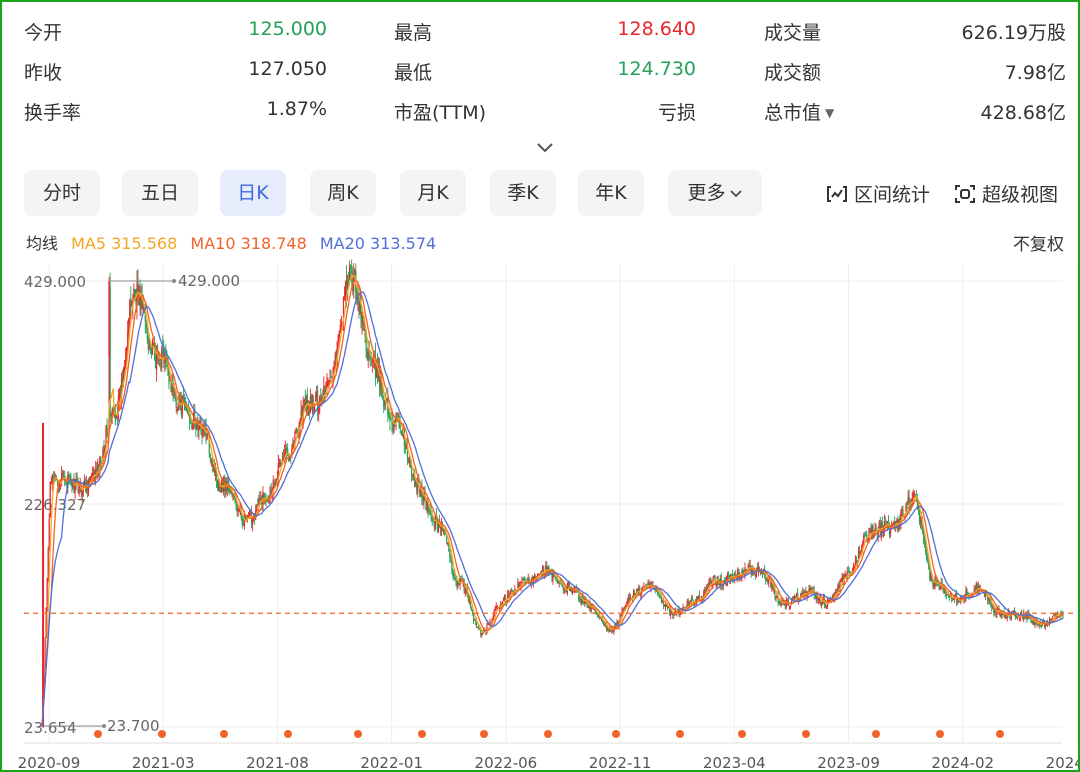 The image size is (1080, 772). Describe the element at coordinates (1038, 245) in the screenshot. I see `adjust-selector: 不复权` at that location.